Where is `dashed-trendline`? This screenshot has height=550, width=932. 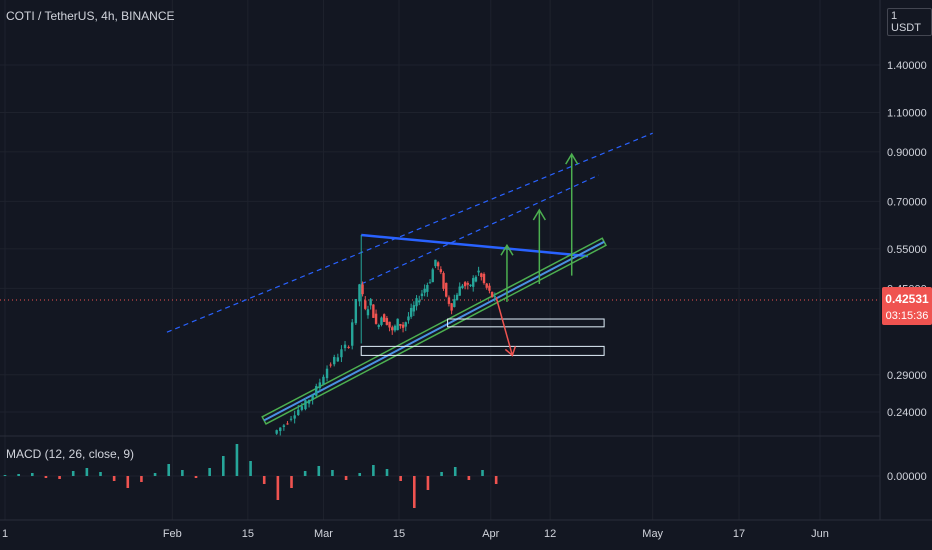
dashed-trendline is located at coordinates (479, 229).